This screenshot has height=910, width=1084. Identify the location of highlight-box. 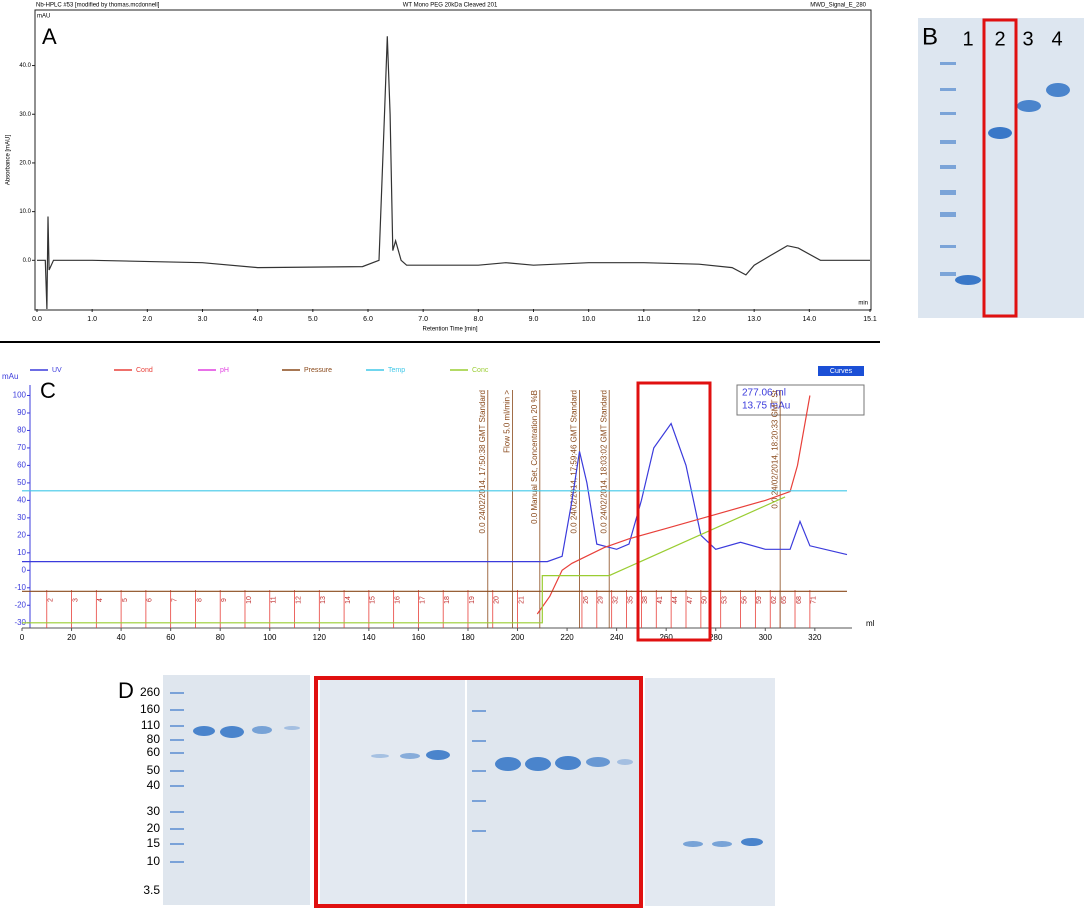
(674, 511).